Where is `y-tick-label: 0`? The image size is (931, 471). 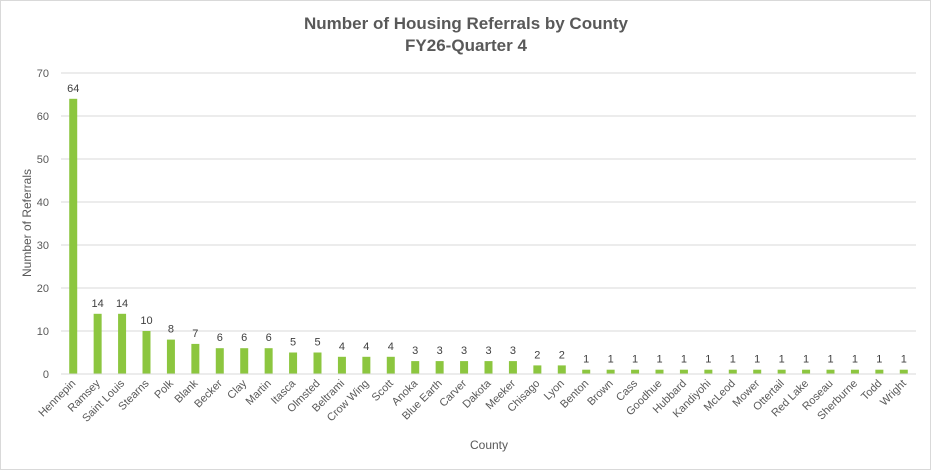
y-tick-label: 0 is located at coordinates (46, 375).